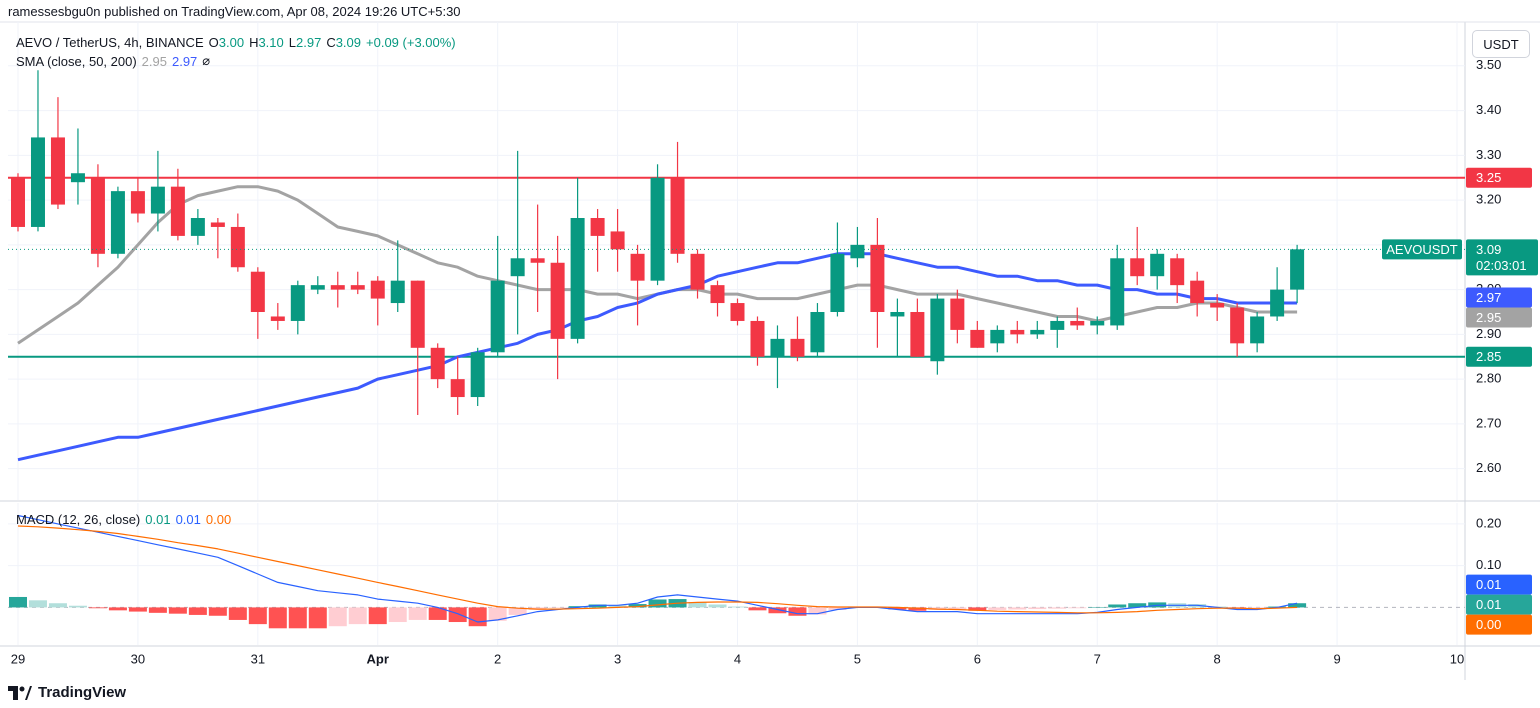 Image resolution: width=1540 pixels, height=708 pixels. I want to click on y-tick-label: 3.30, so click(1488, 154).